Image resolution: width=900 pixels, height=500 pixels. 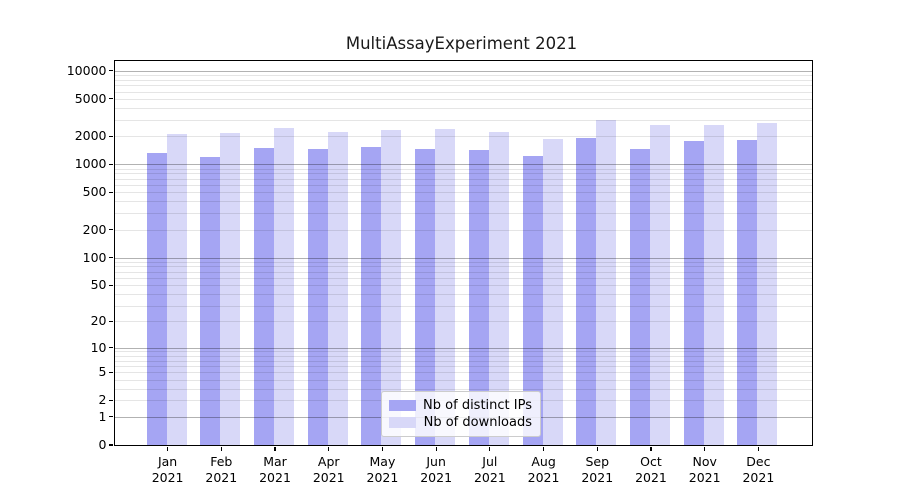 What do you see at coordinates (328, 469) in the screenshot?
I see `x-label-apr: Apr 2021` at bounding box center [328, 469].